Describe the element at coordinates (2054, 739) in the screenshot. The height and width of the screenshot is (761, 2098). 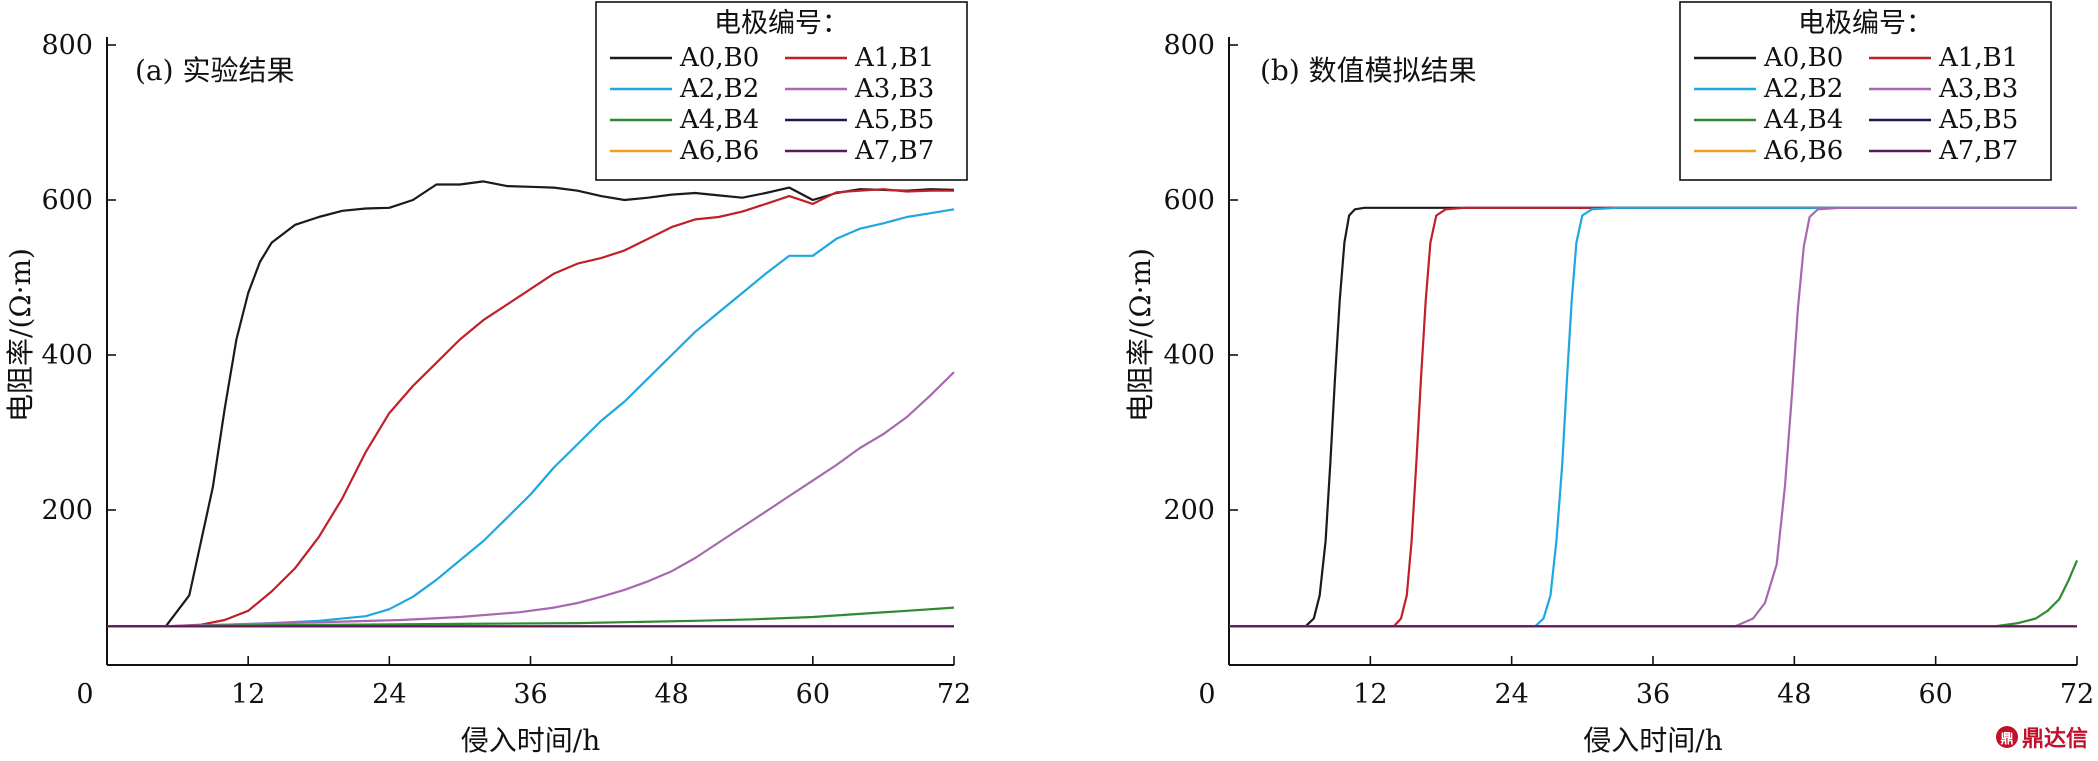
I see `watermark-text: 鼎达信` at that location.